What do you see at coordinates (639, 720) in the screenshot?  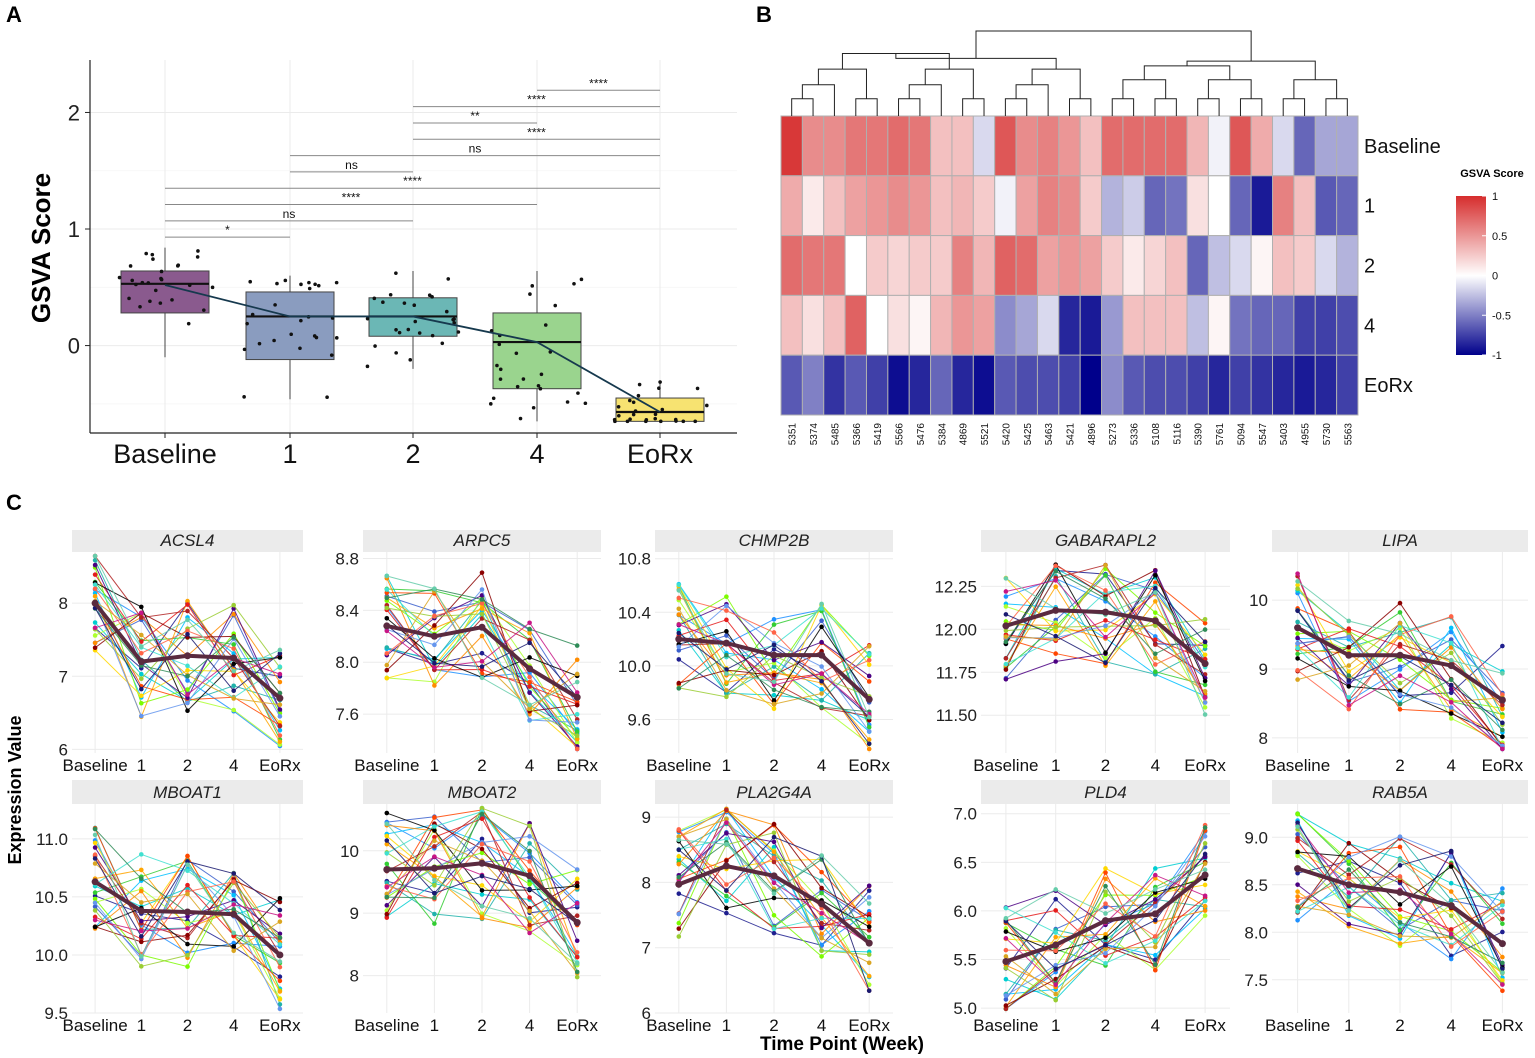 I see `c-y-tick-label: 9.6` at bounding box center [639, 720].